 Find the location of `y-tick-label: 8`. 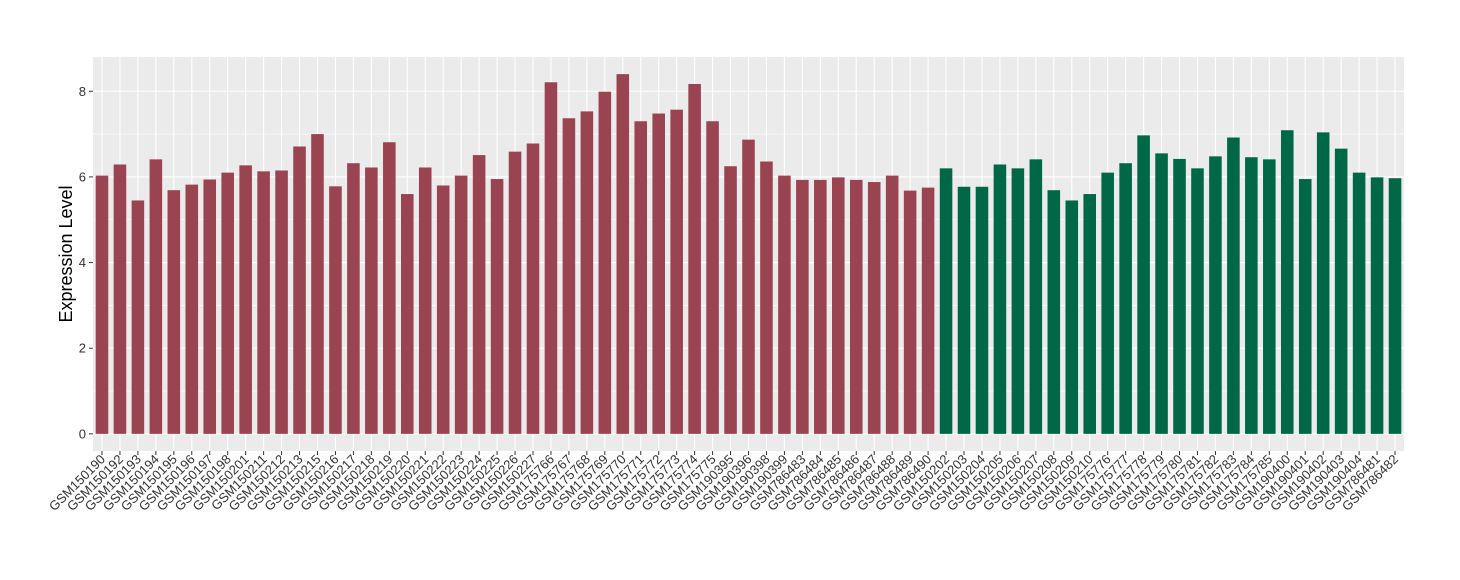

y-tick-label: 8 is located at coordinates (82, 91).